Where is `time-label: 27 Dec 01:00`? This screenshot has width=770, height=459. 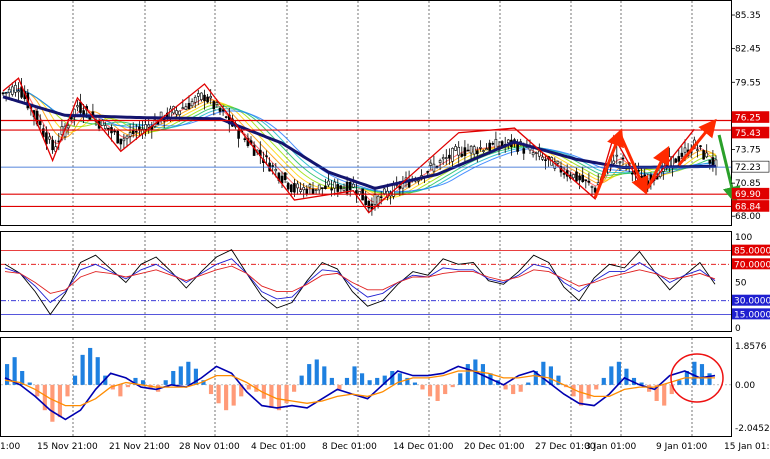 time-label: 27 Dec 01:00 is located at coordinates (565, 447).